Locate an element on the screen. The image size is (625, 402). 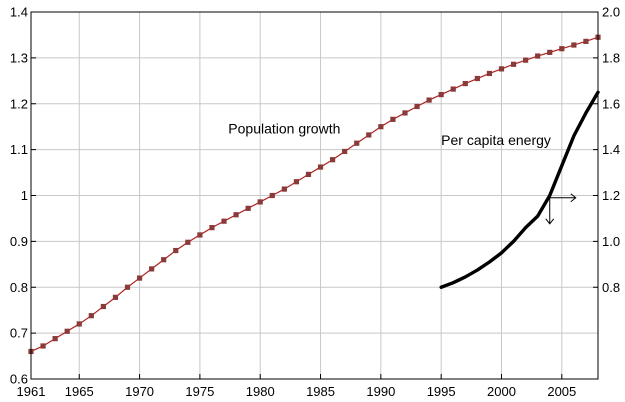
x-tick-label: 2000 is located at coordinates (501, 391).